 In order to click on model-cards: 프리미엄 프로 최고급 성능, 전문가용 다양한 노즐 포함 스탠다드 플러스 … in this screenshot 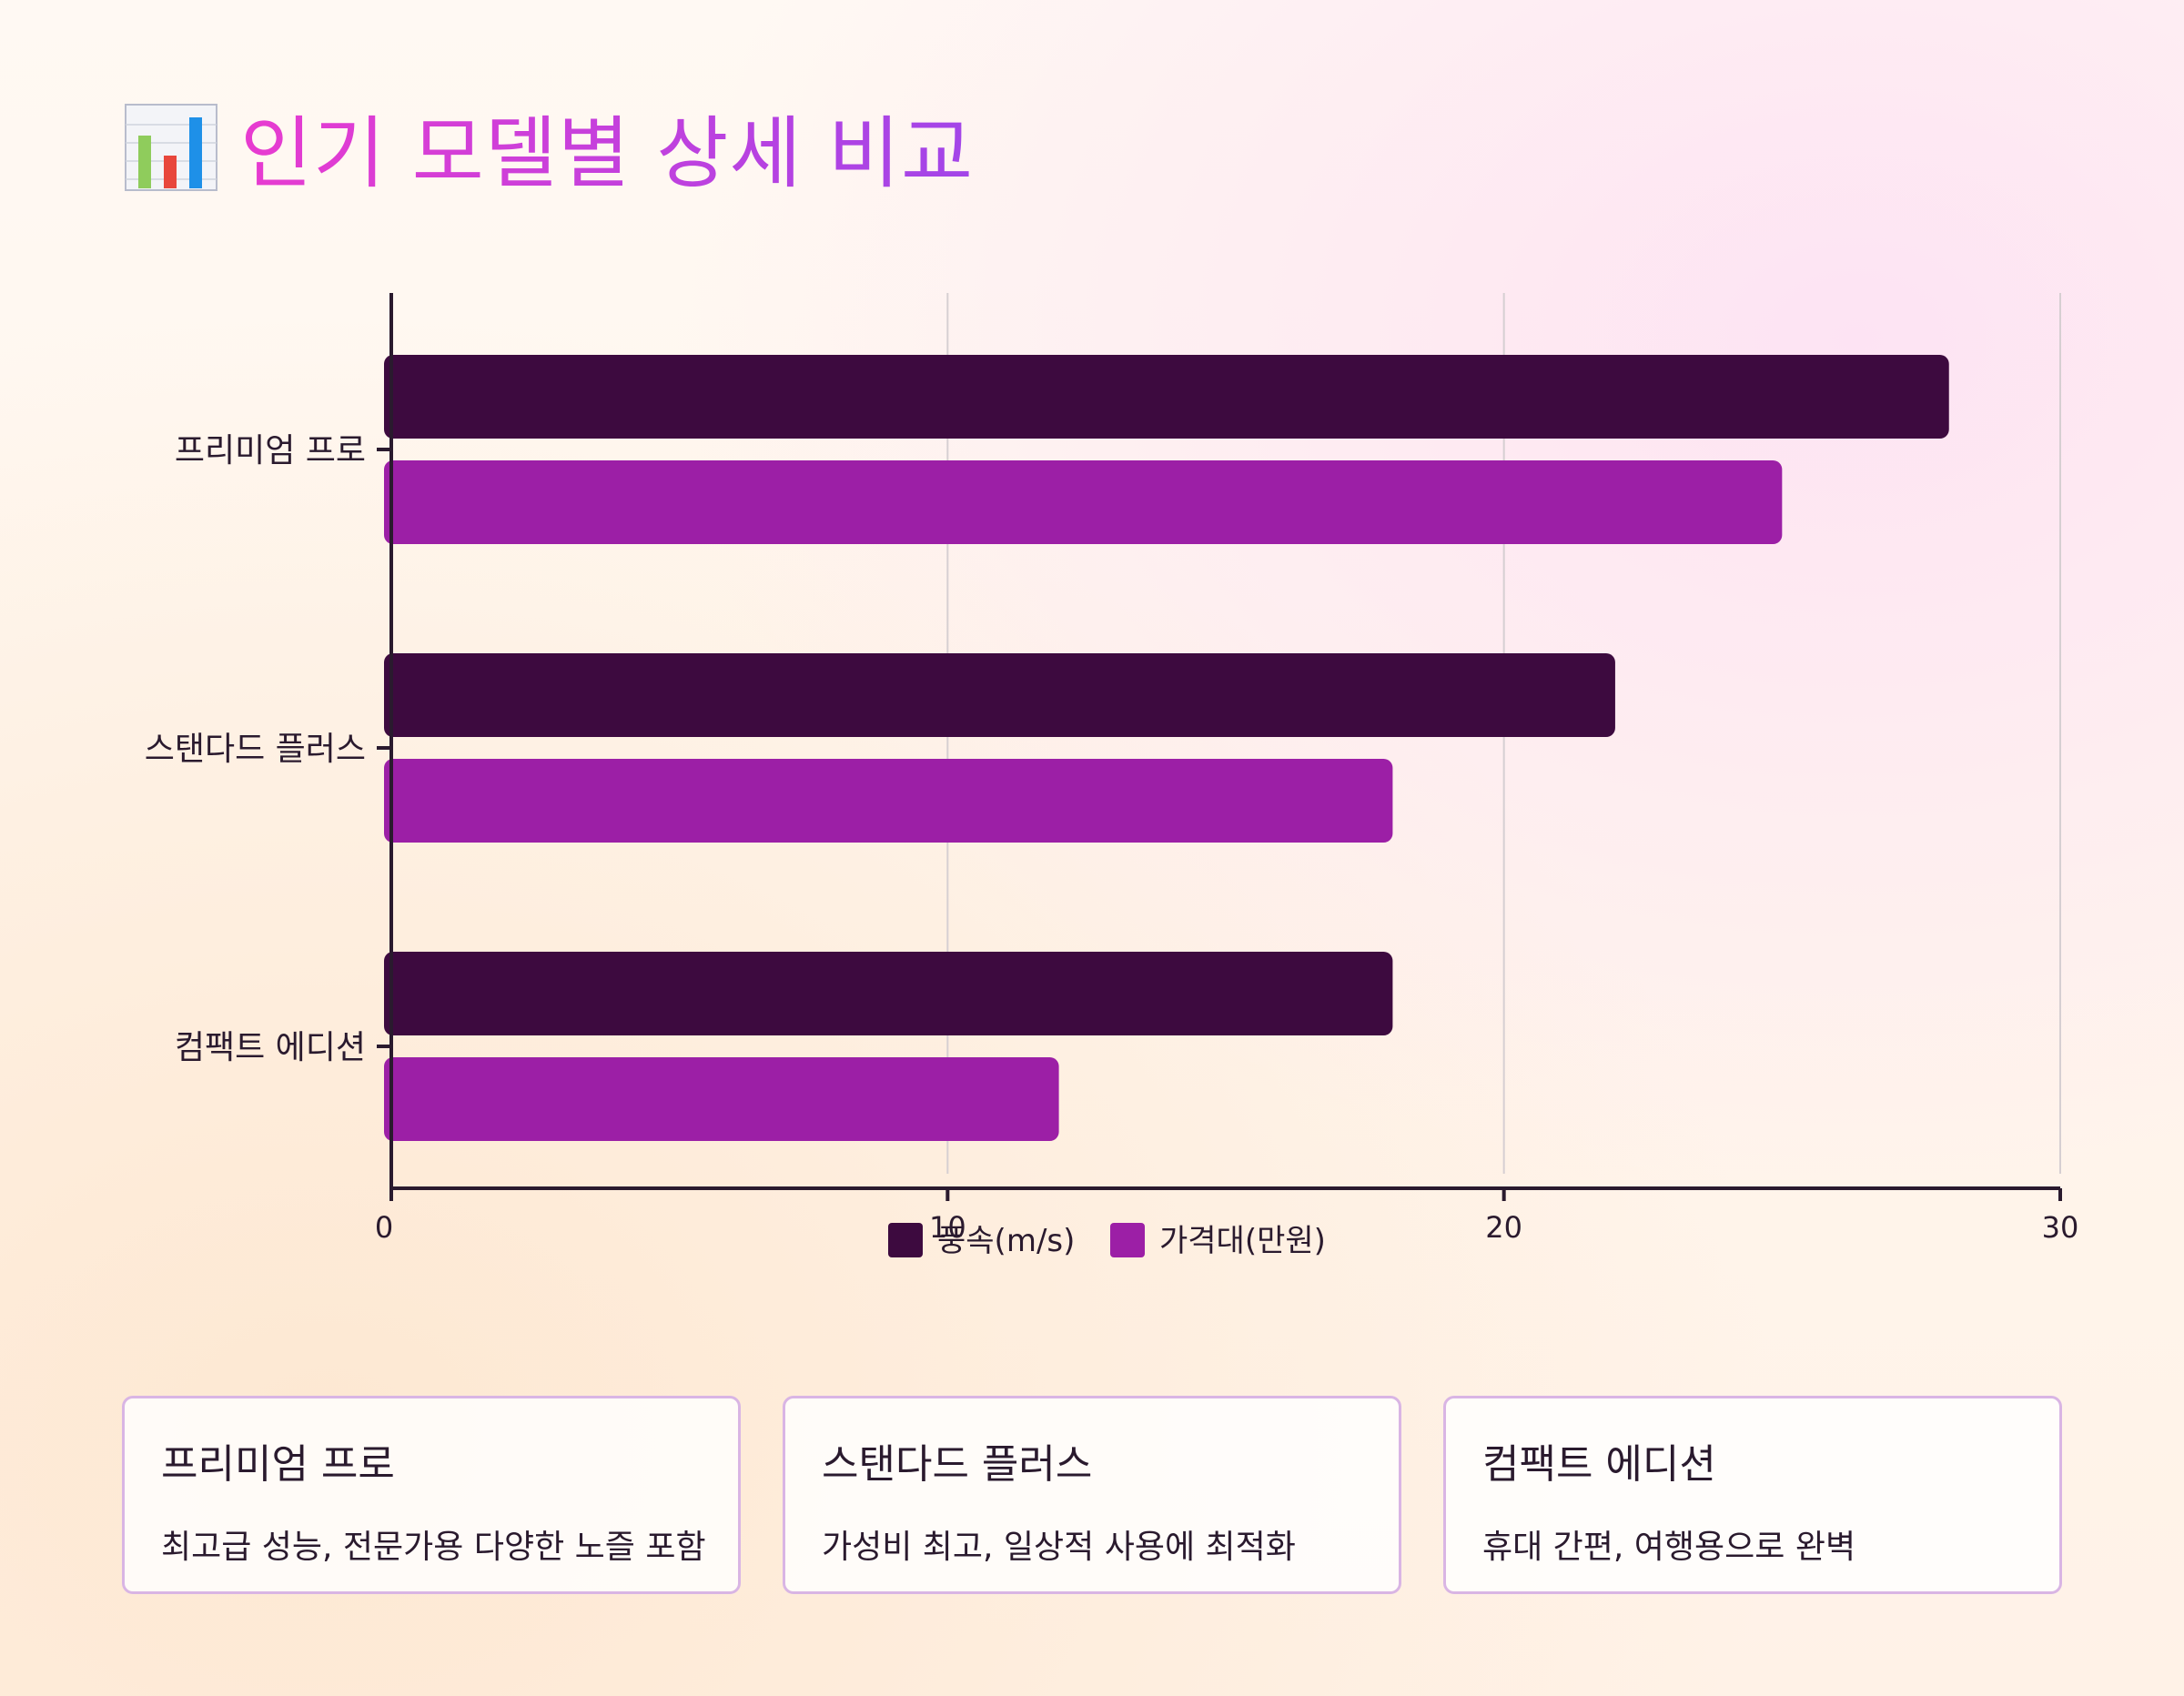, I will do `click(1092, 1497)`.